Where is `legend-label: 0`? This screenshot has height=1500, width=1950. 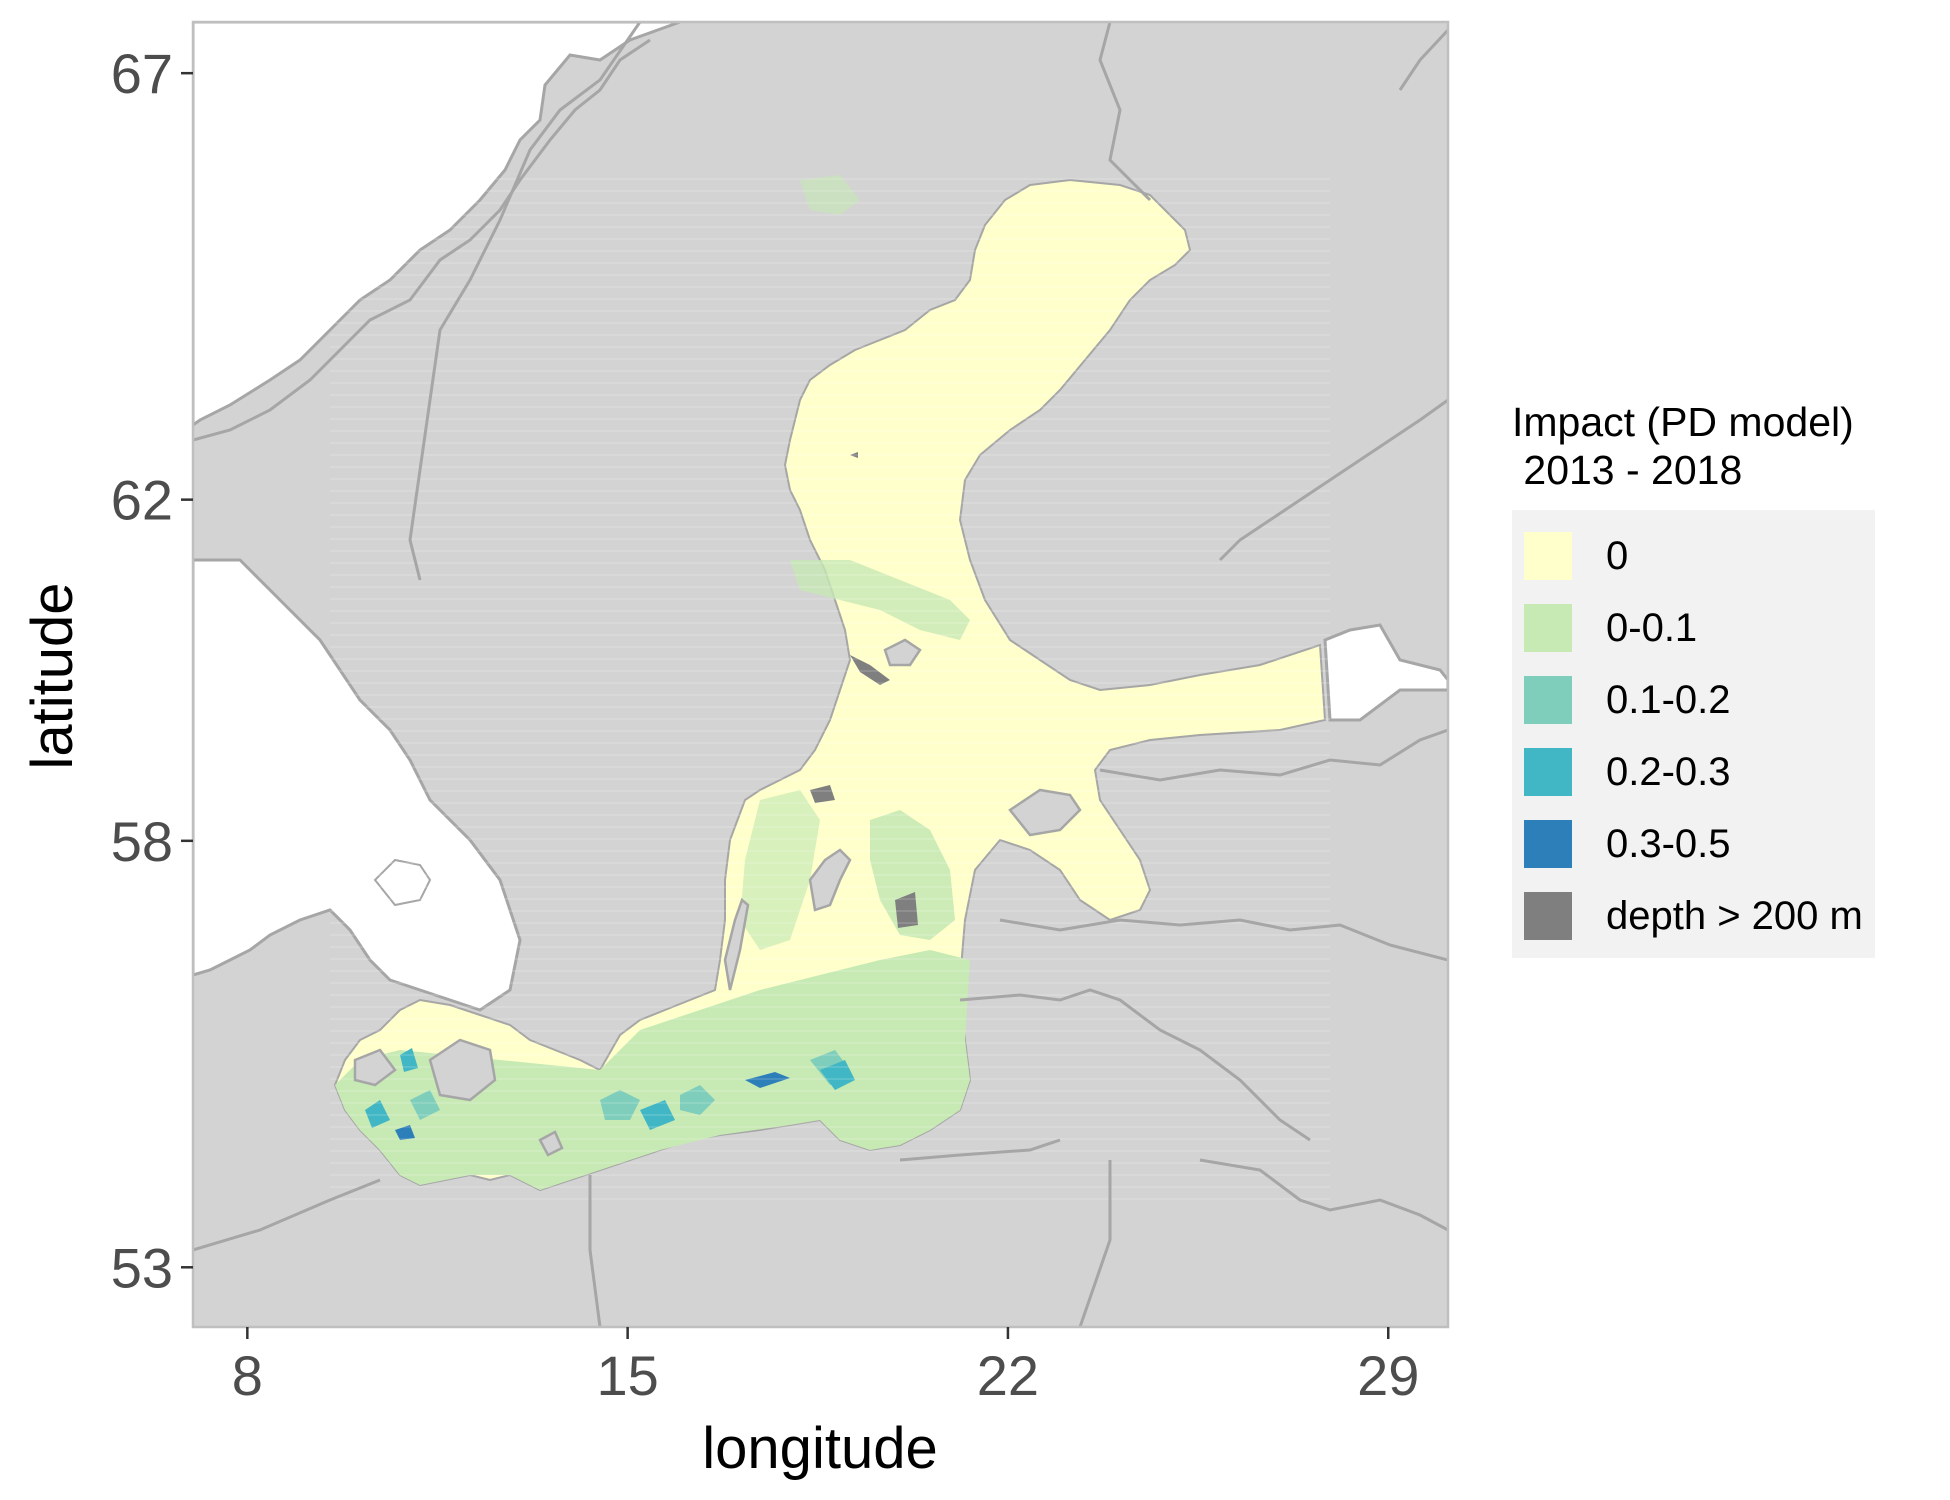 legend-label: 0 is located at coordinates (1617, 555).